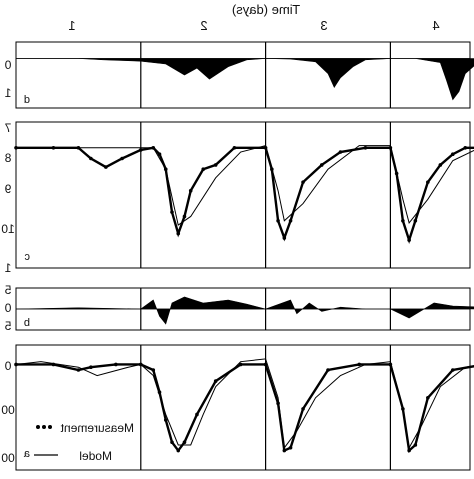  What do you see at coordinates (245, 79) in the screenshot?
I see `panel-d-difference-area` at bounding box center [245, 79].